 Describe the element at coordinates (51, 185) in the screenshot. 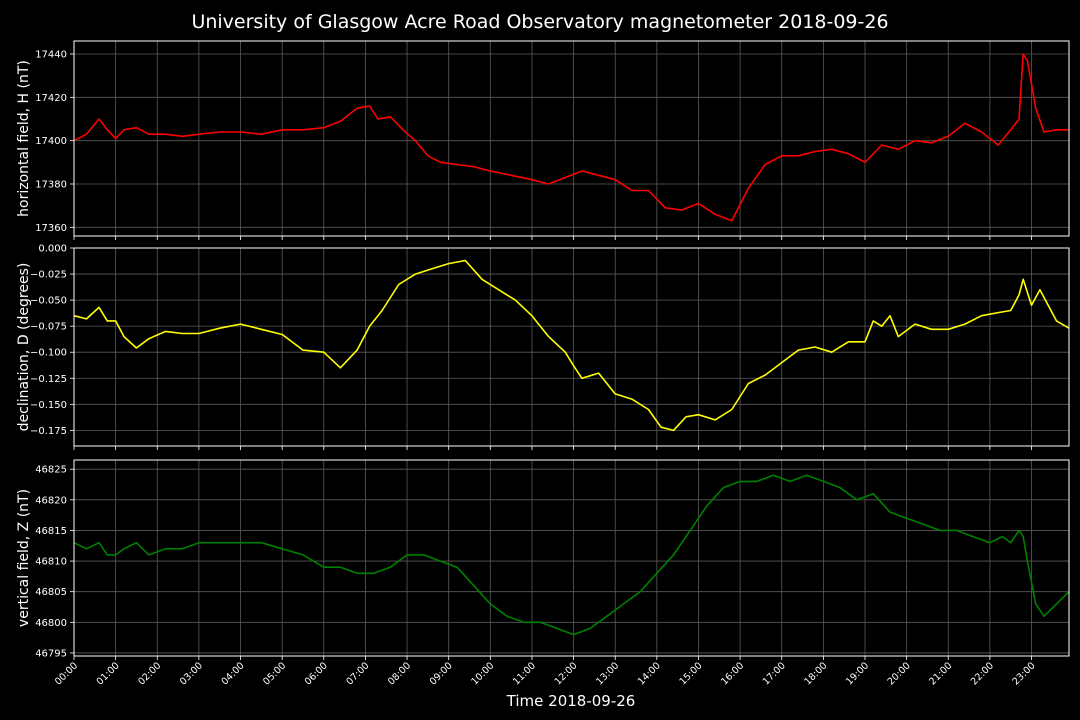

I see `y-tick-label: 17380` at that location.